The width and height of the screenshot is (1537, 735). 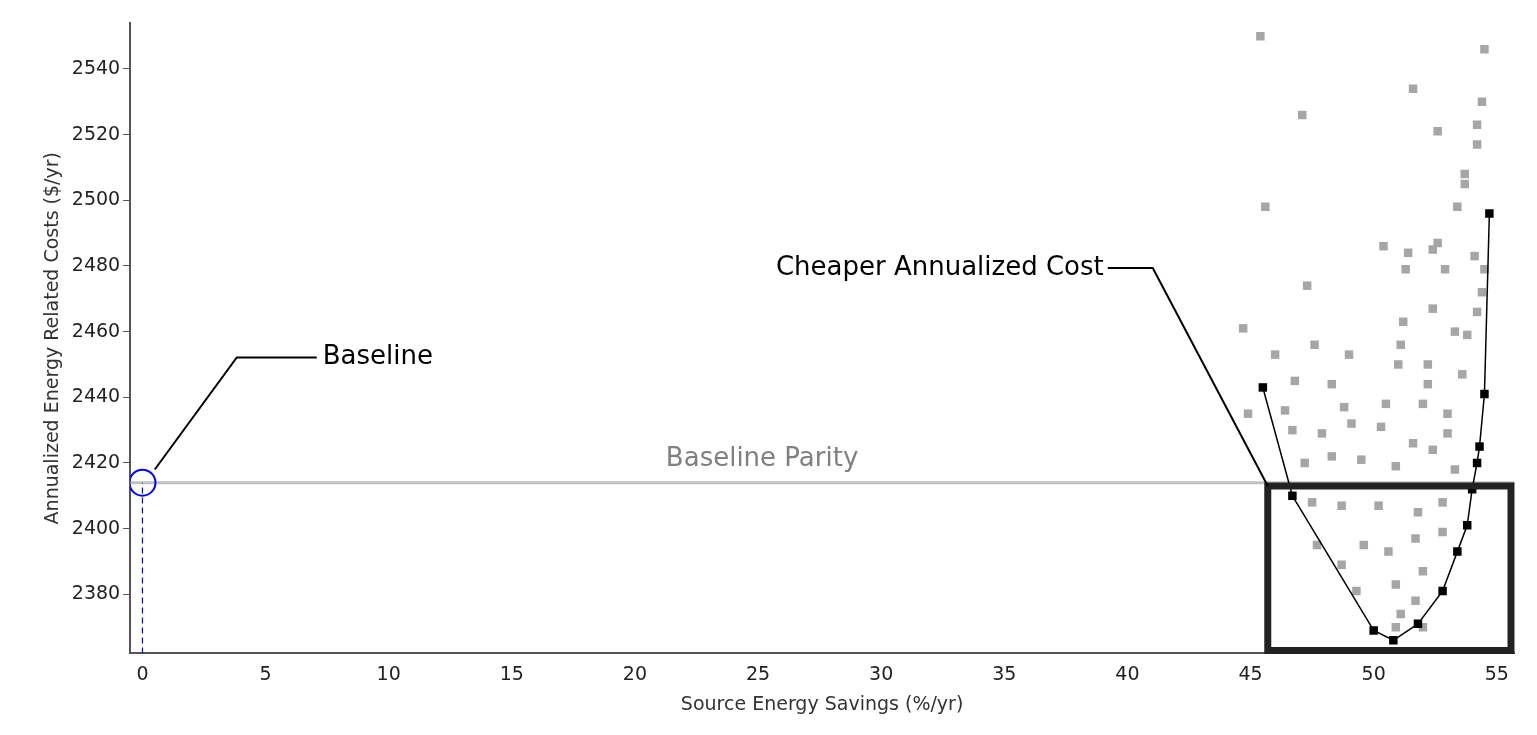 What do you see at coordinates (96, 395) in the screenshot?
I see `y-tick-label: 2440` at bounding box center [96, 395].